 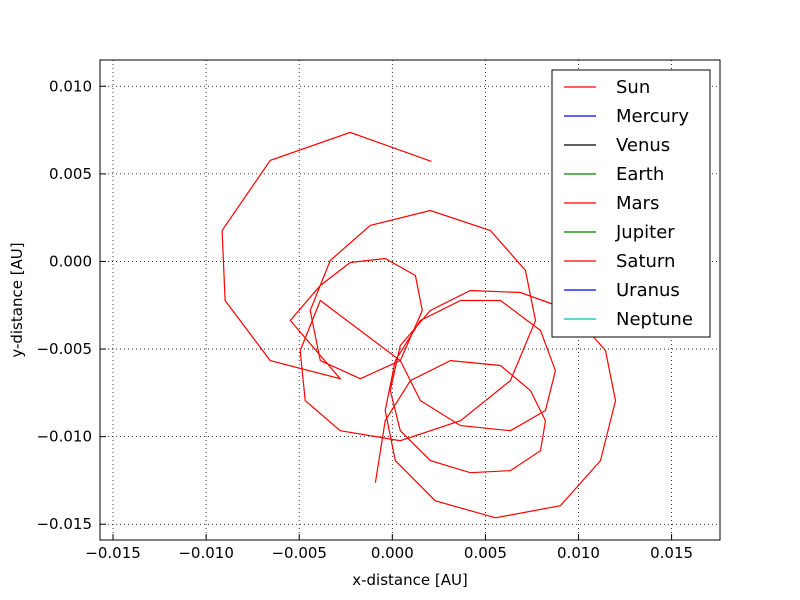 I want to click on legend-label: Jupiter, so click(x=645, y=232).